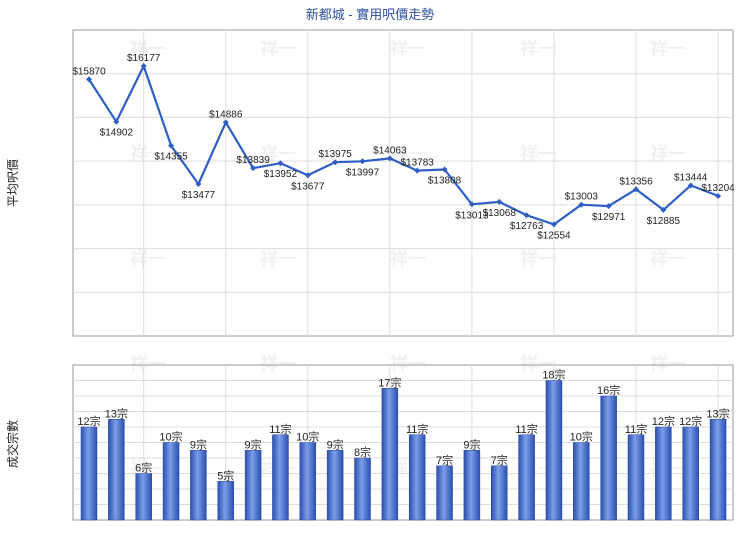 This screenshot has width=740, height=550. Describe the element at coordinates (281, 174) in the screenshot. I see `price-data-label: $13952` at that location.